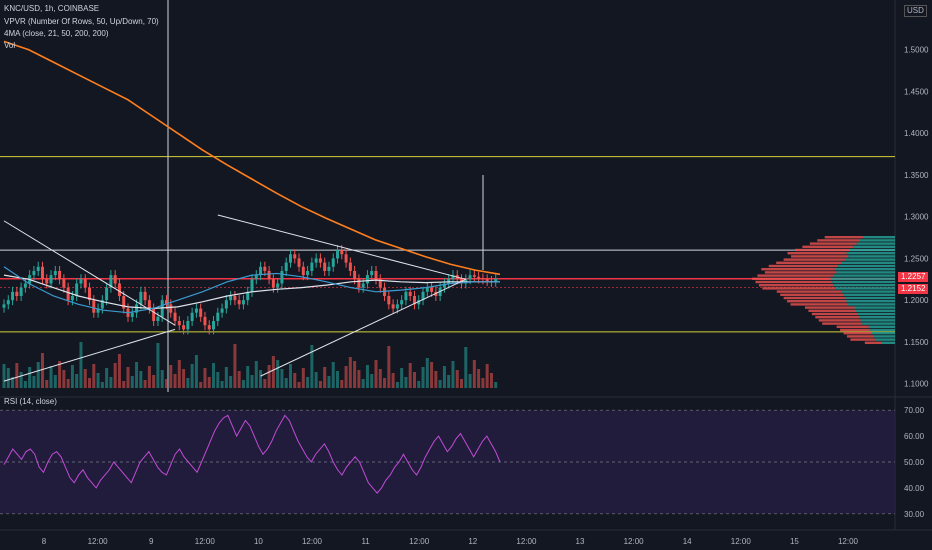  Describe the element at coordinates (363, 327) in the screenshot. I see `trendline` at that location.